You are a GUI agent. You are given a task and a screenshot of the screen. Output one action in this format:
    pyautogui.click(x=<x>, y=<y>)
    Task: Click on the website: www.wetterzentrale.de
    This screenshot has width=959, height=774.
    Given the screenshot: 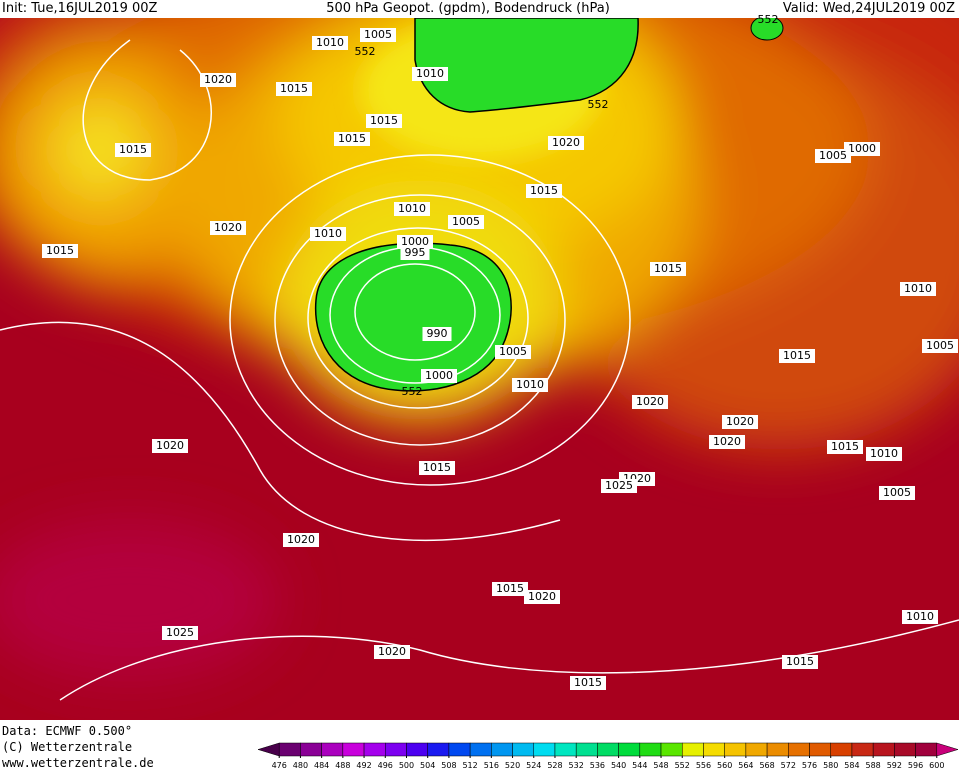 What is the action you would take?
    pyautogui.click(x=78, y=763)
    